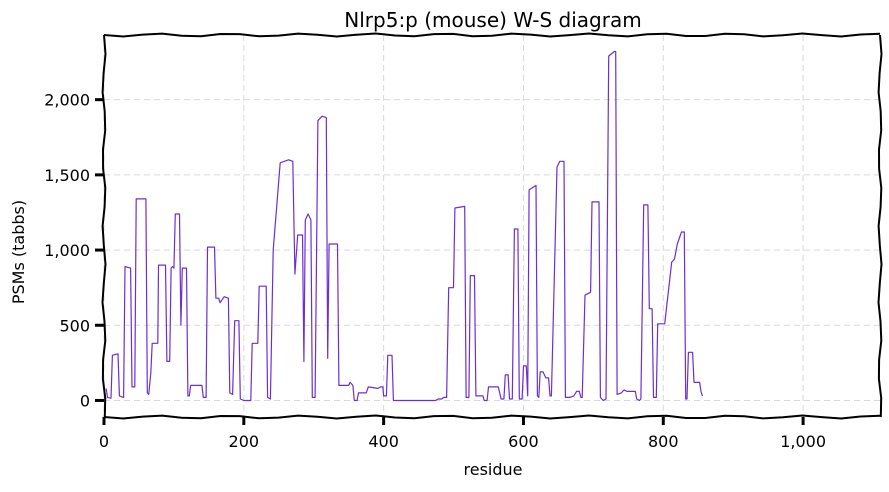  I want to click on x-tick-label-3: 600, so click(523, 441).